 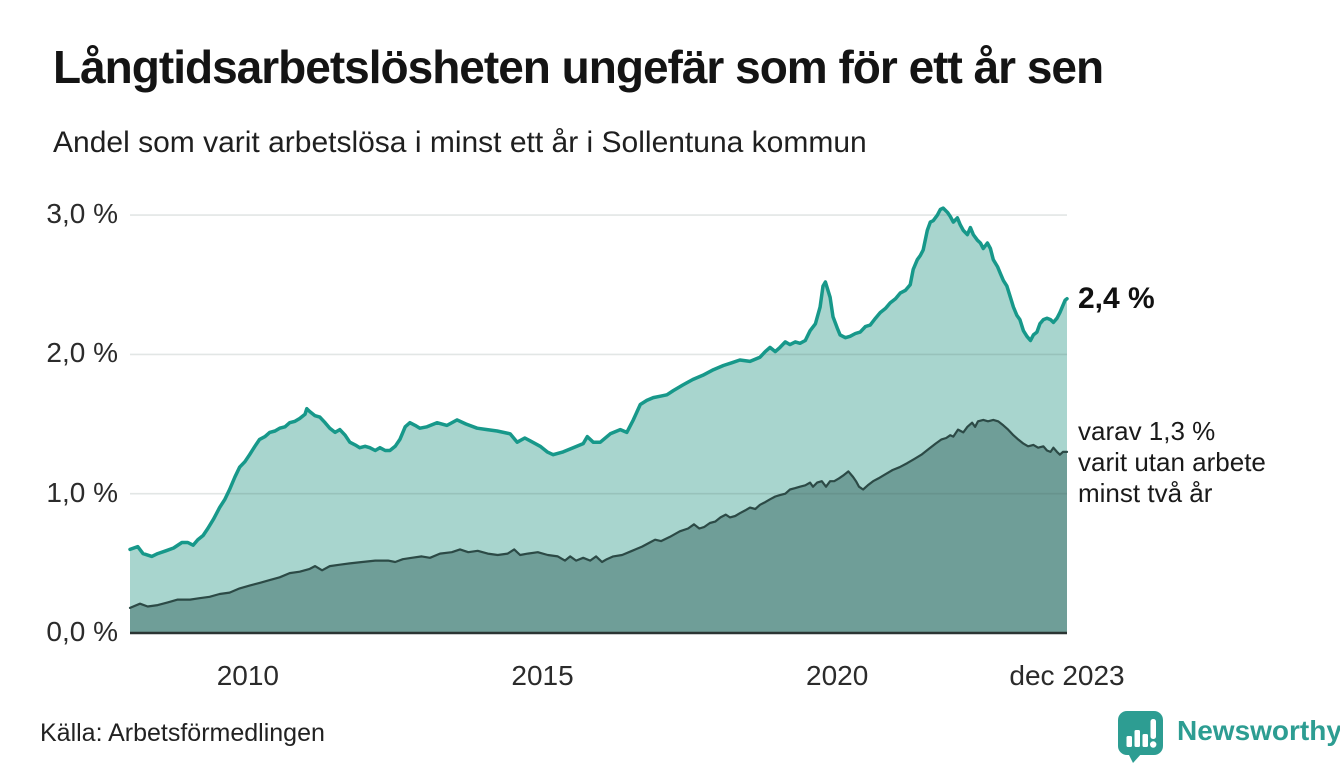 I want to click on latest-value-annotation: 2,4 %, so click(x=1116, y=298).